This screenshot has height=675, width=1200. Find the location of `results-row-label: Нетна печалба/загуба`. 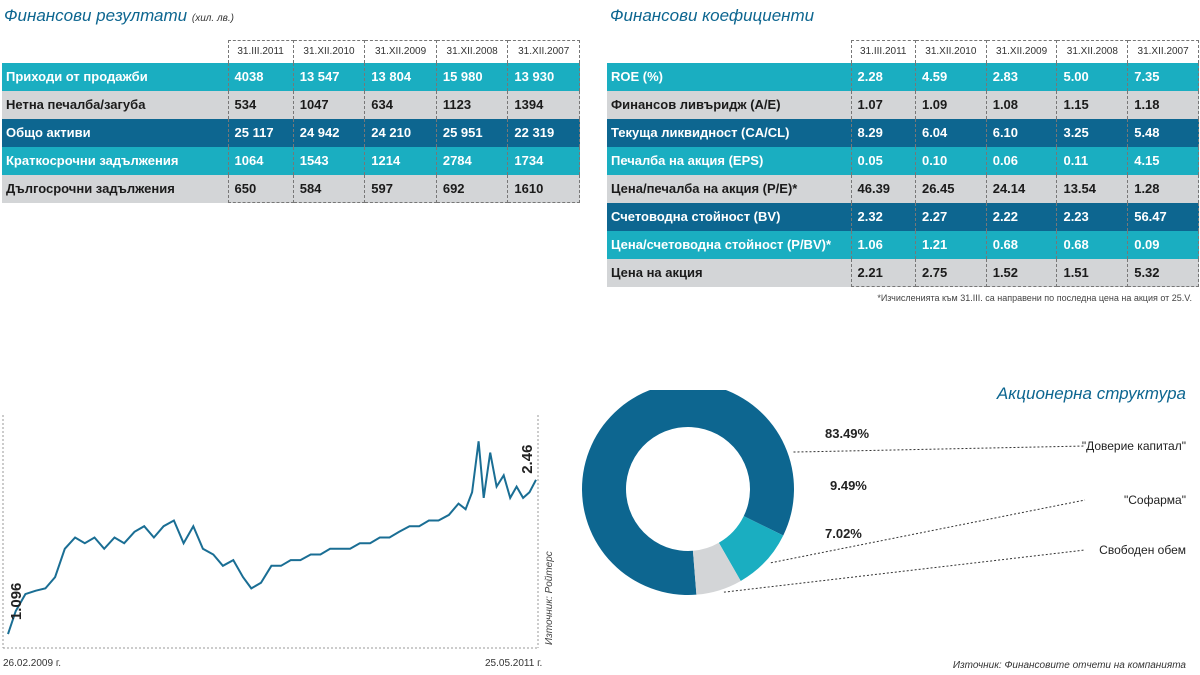

results-row-label: Нетна печалба/загуба is located at coordinates (115, 104).